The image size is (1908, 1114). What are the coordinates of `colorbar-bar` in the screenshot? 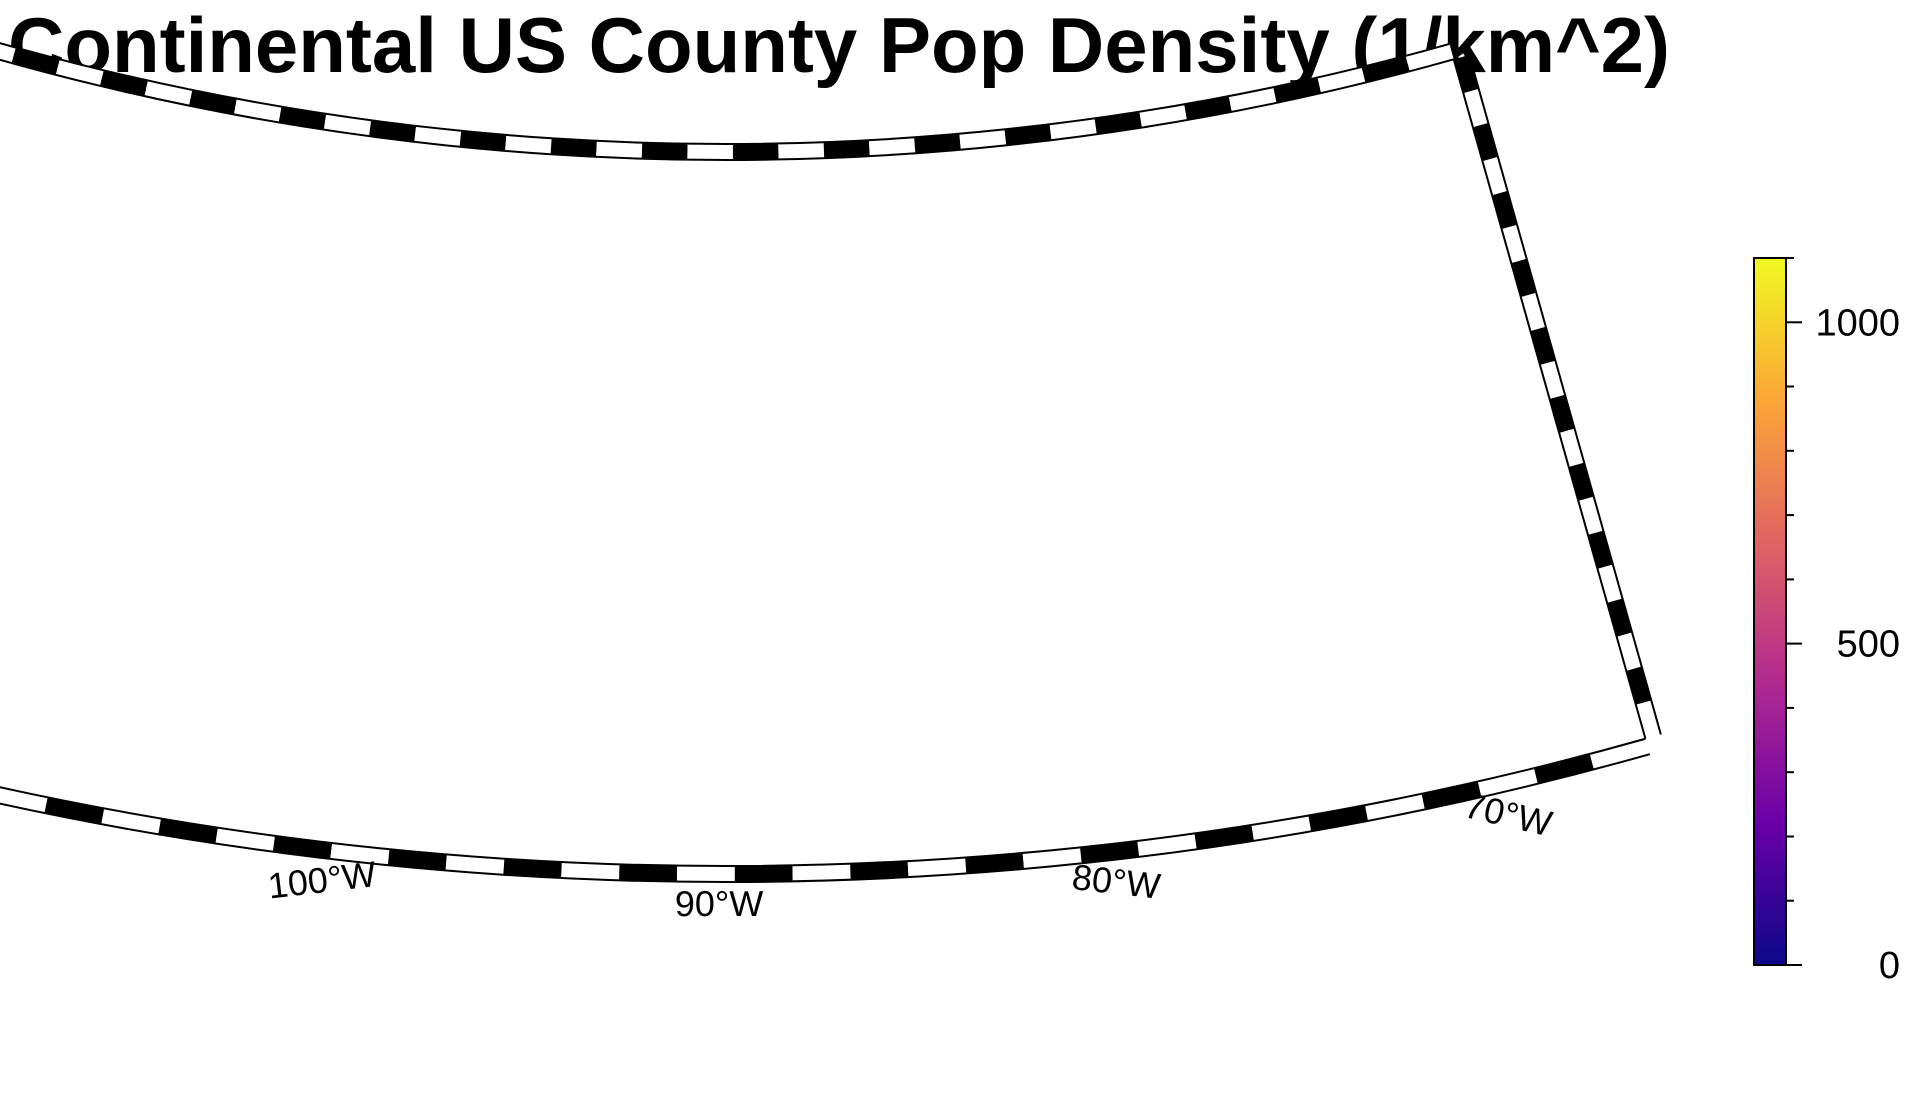 It's located at (1770, 611).